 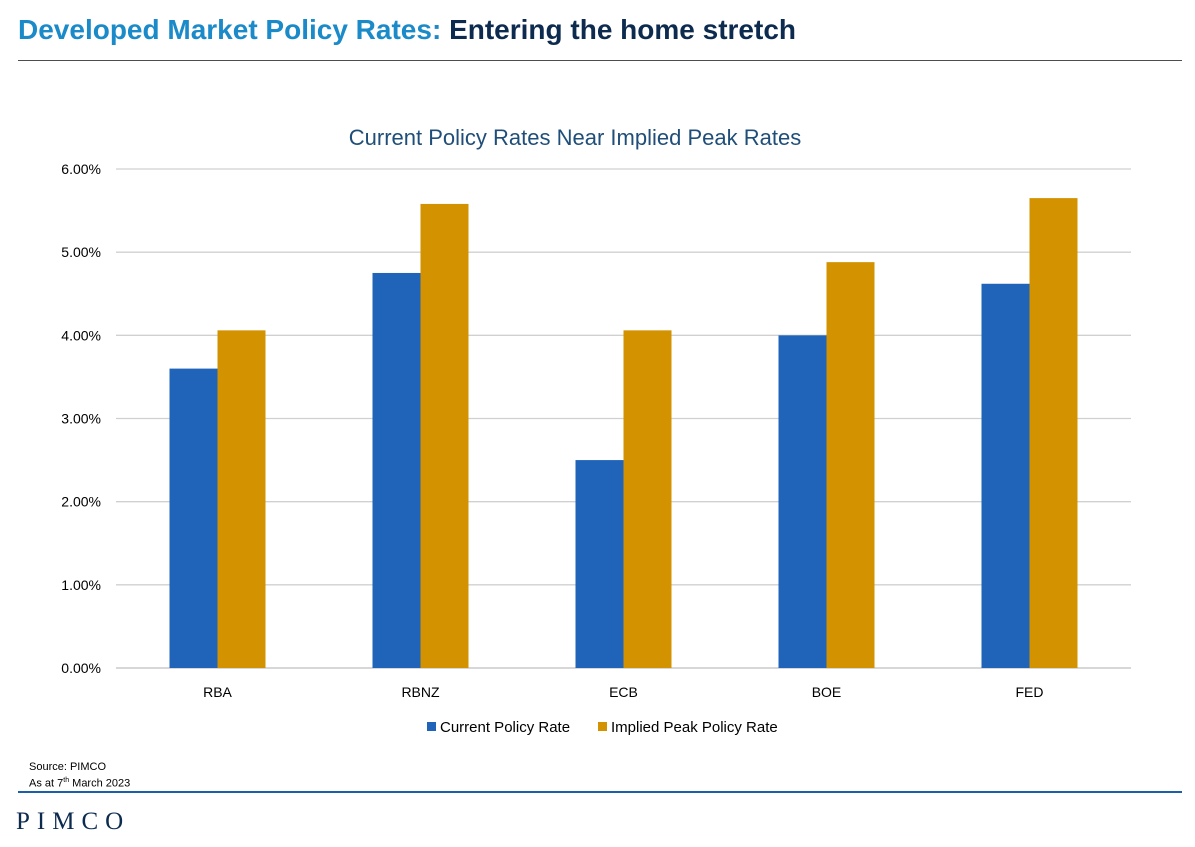 I want to click on x-tick-label-fed: FED, so click(x=1030, y=692).